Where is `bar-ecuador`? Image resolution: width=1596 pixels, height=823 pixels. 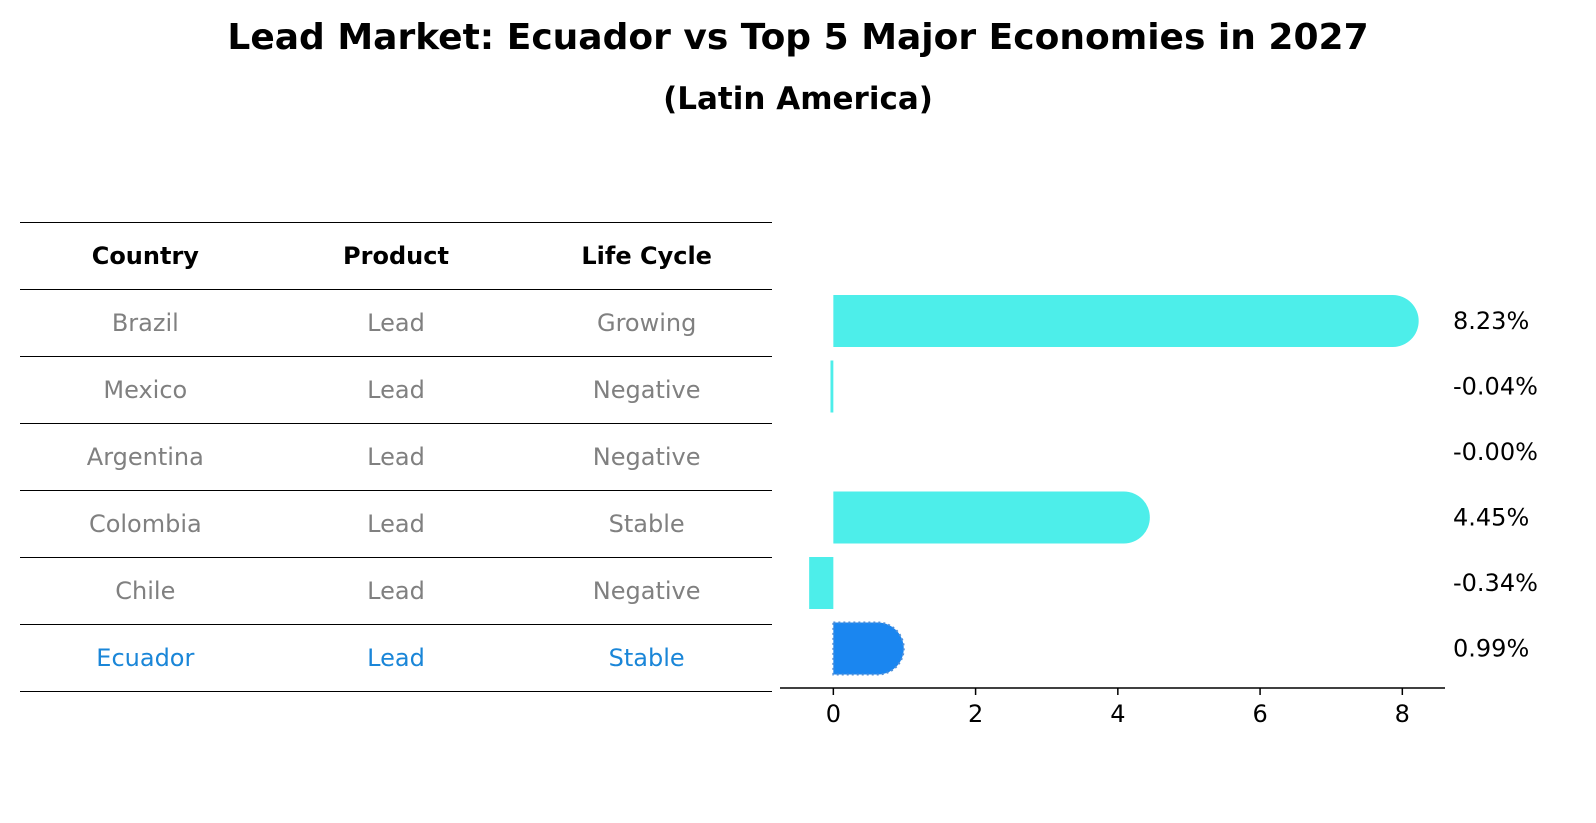
bar-ecuador is located at coordinates (868, 648).